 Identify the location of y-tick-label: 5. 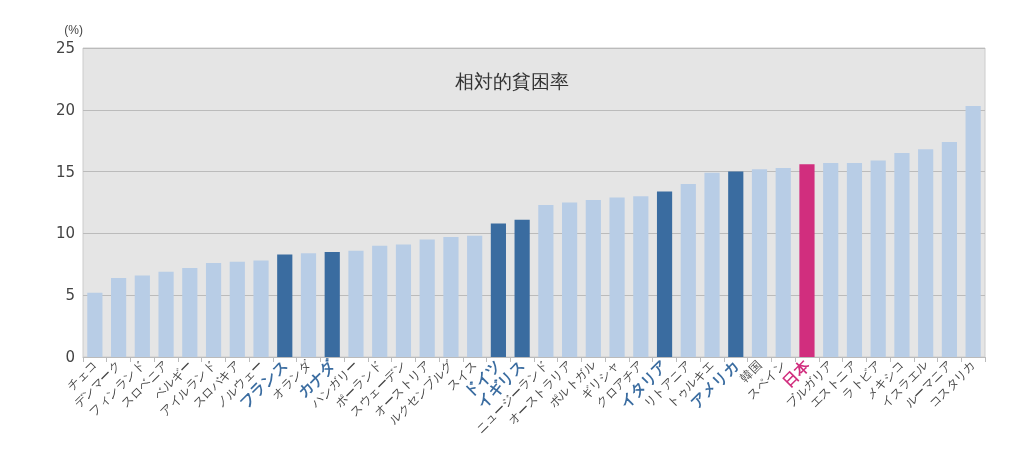
(70, 295).